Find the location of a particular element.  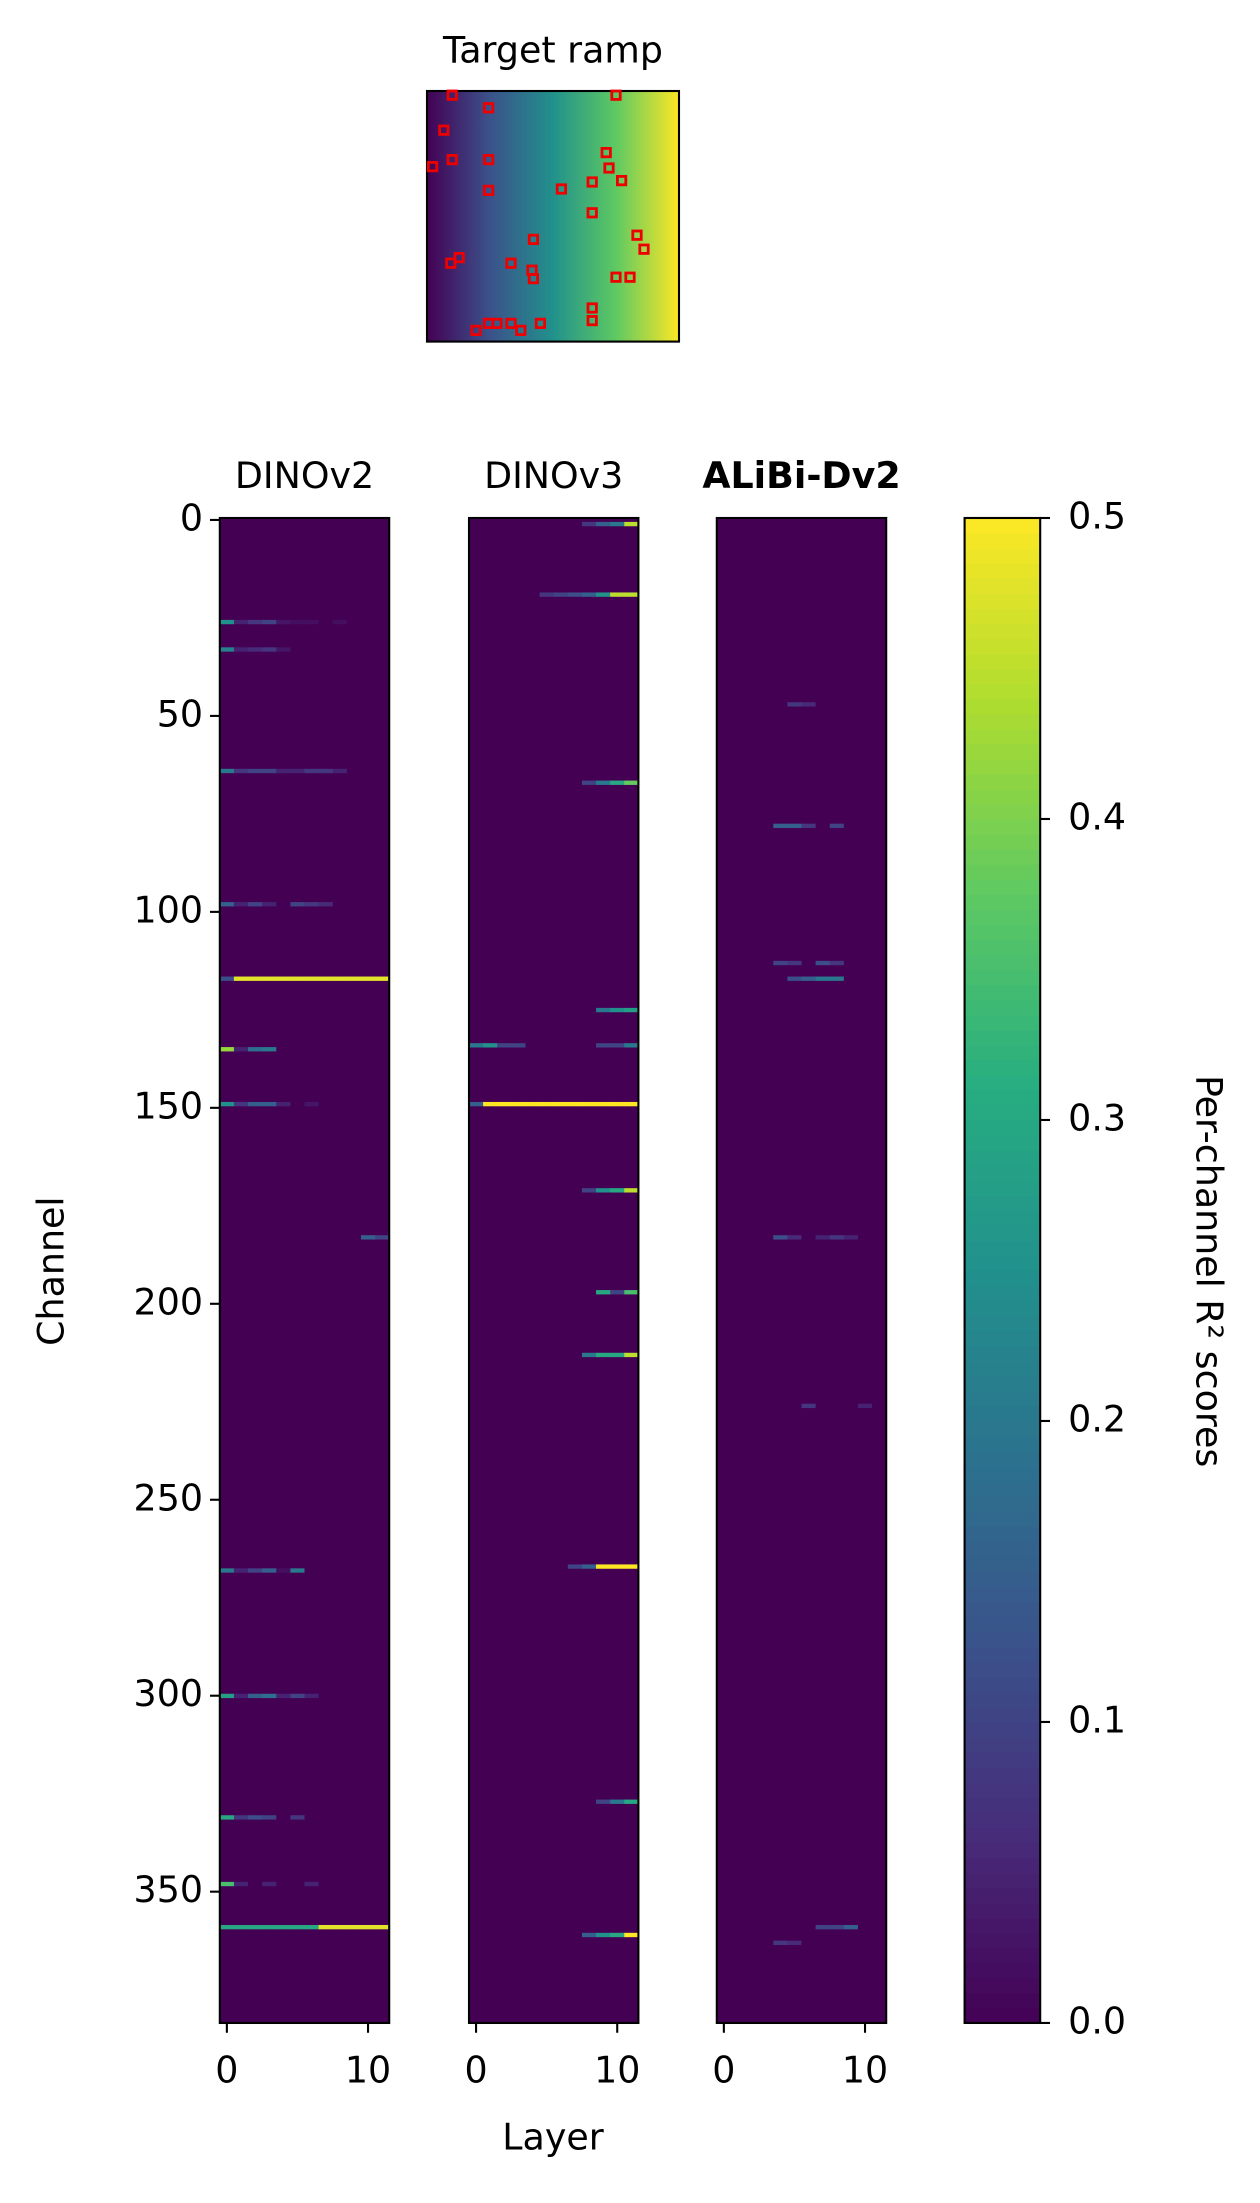

x-tick-label: 0 is located at coordinates (723, 2069).